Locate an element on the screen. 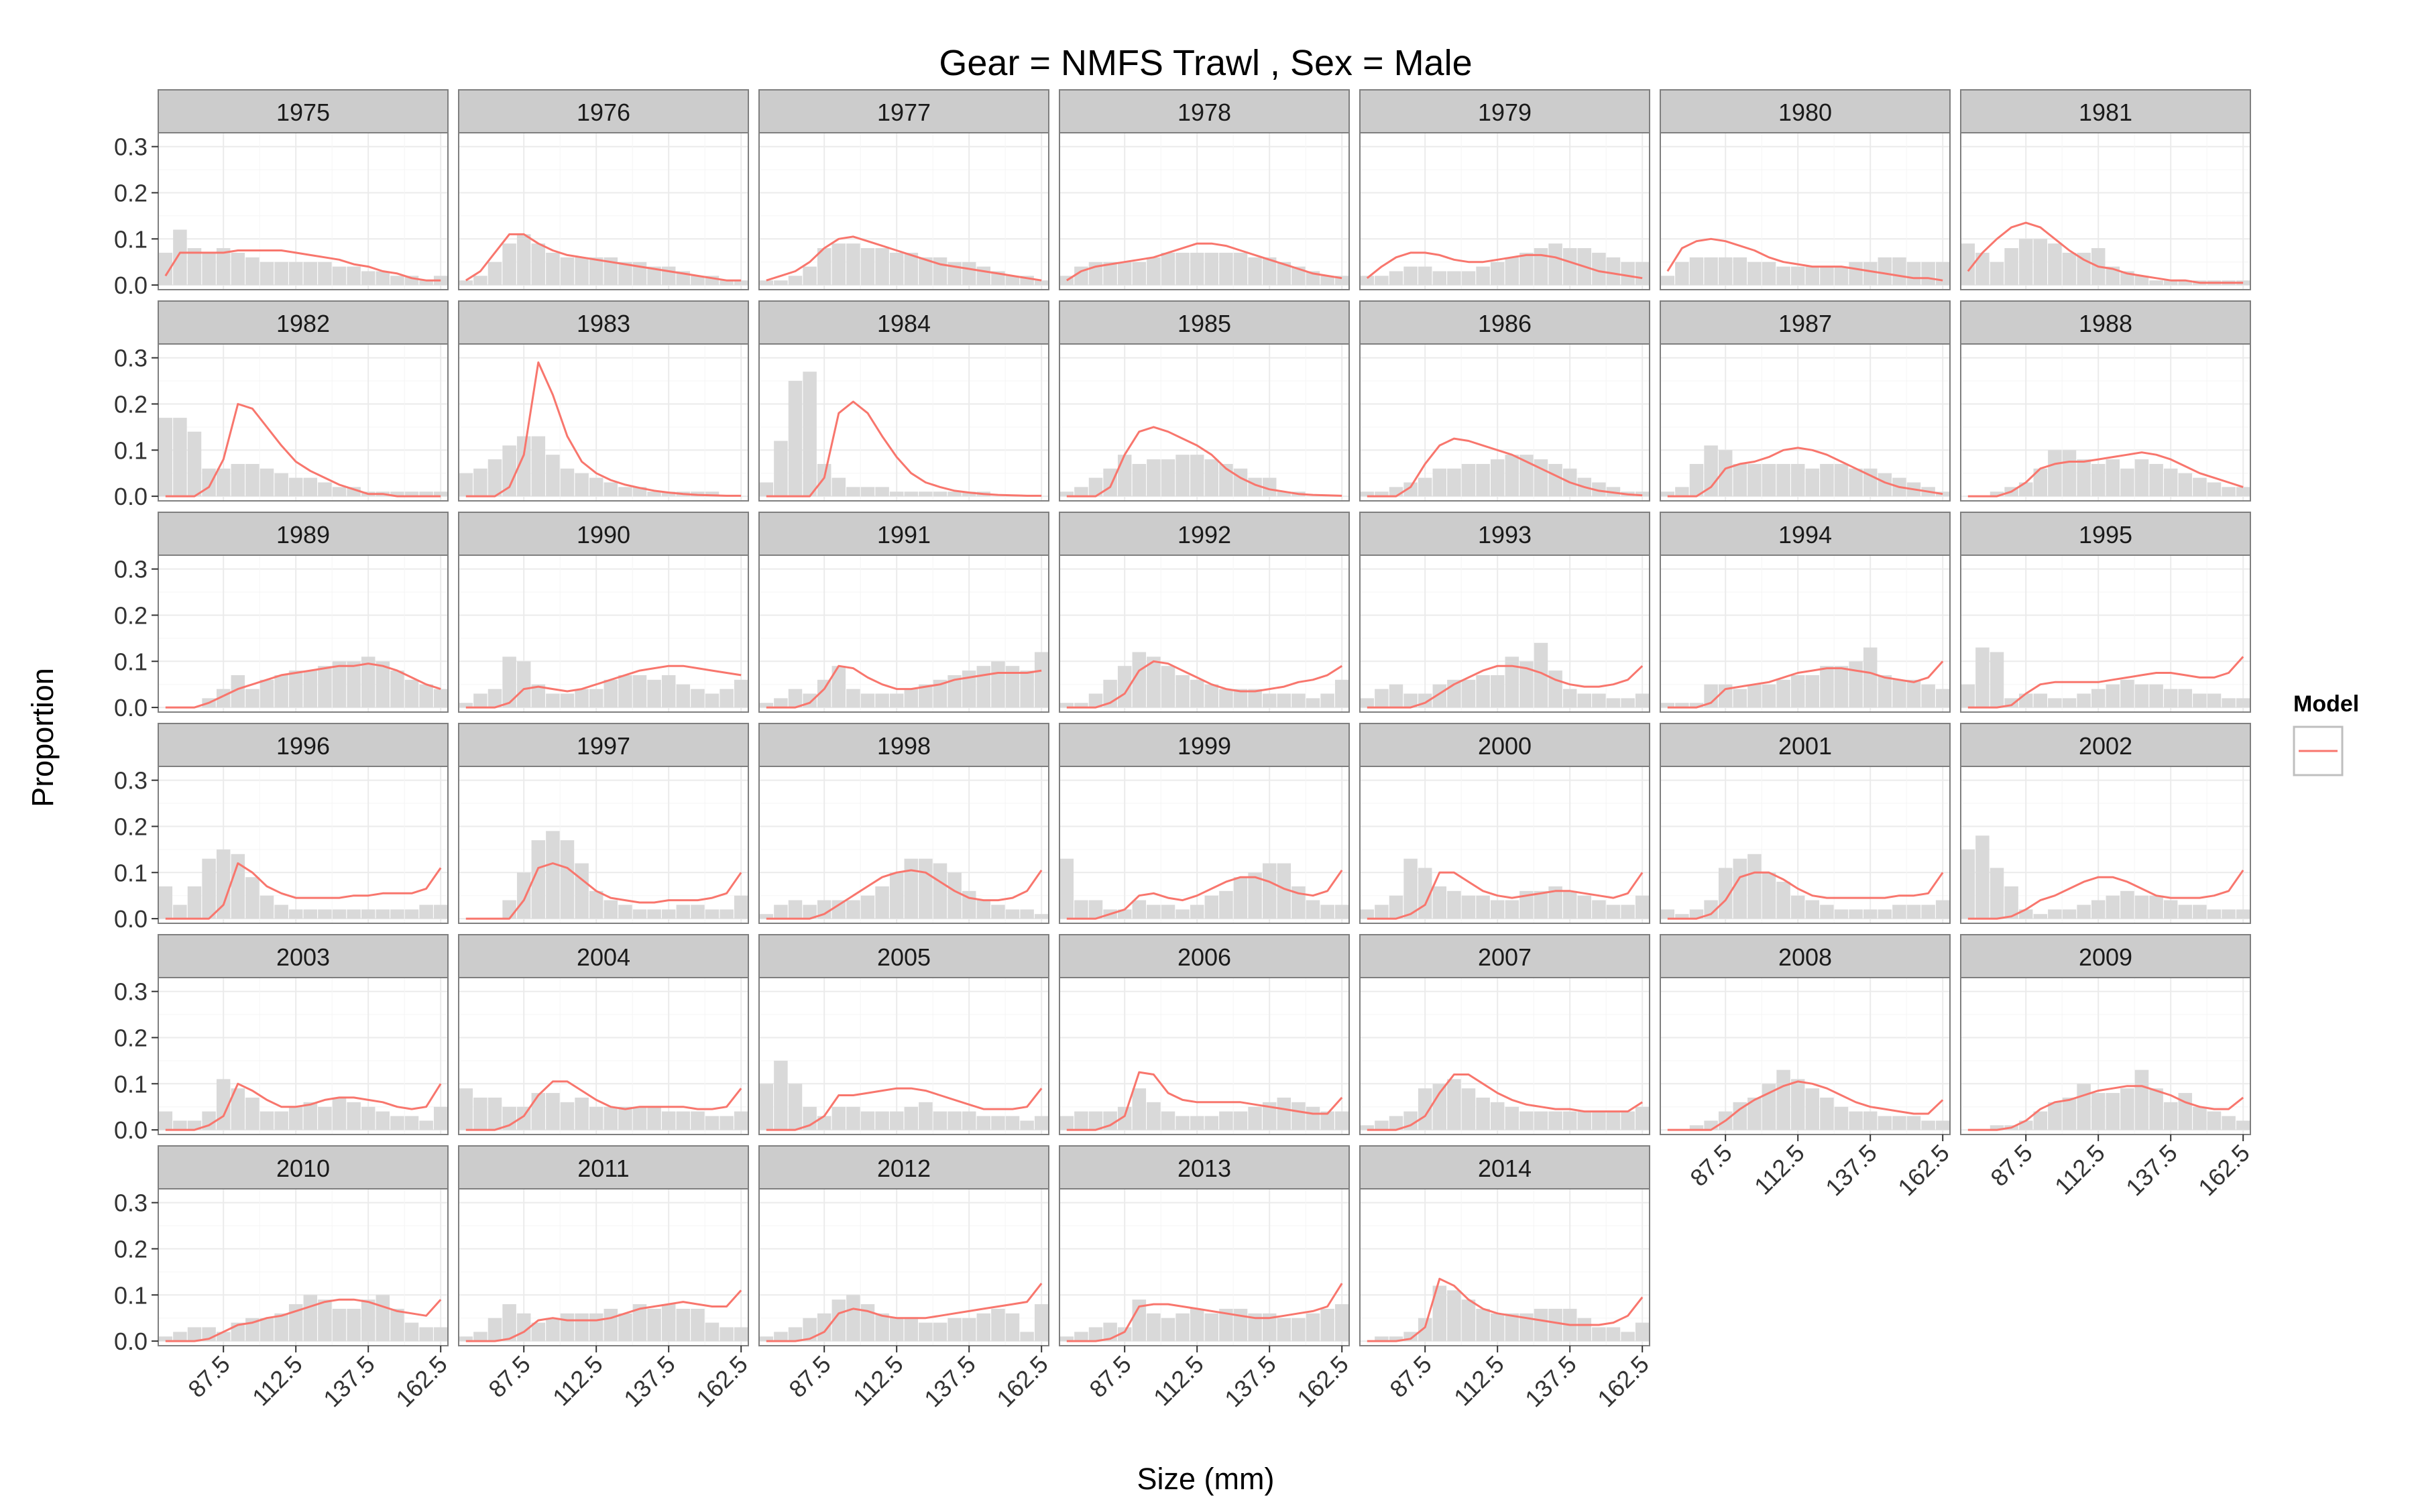 The width and height of the screenshot is (2414, 1512). facet-panel: 1983 is located at coordinates (603, 401).